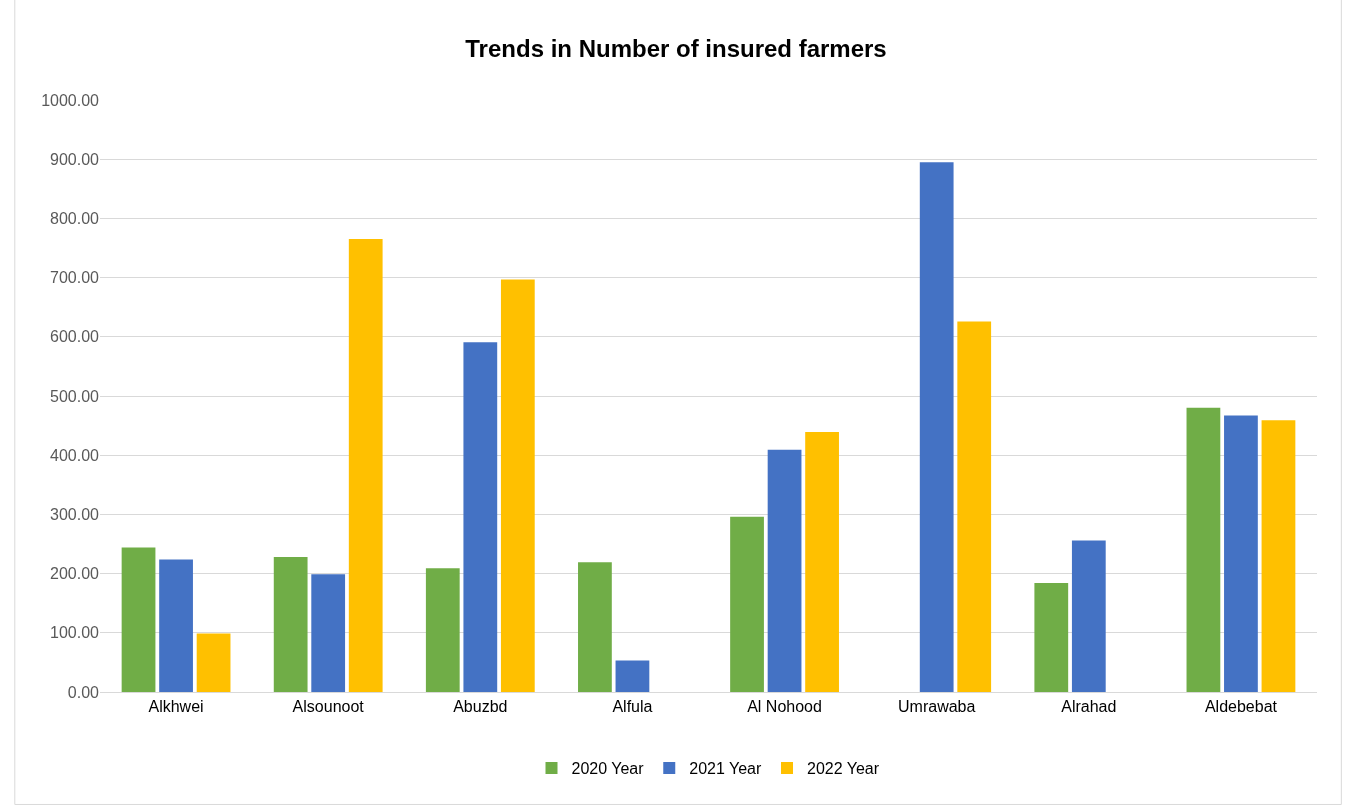 The height and width of the screenshot is (812, 1352). Describe the element at coordinates (75, 633) in the screenshot. I see `y-tick-label: 100.00` at that location.